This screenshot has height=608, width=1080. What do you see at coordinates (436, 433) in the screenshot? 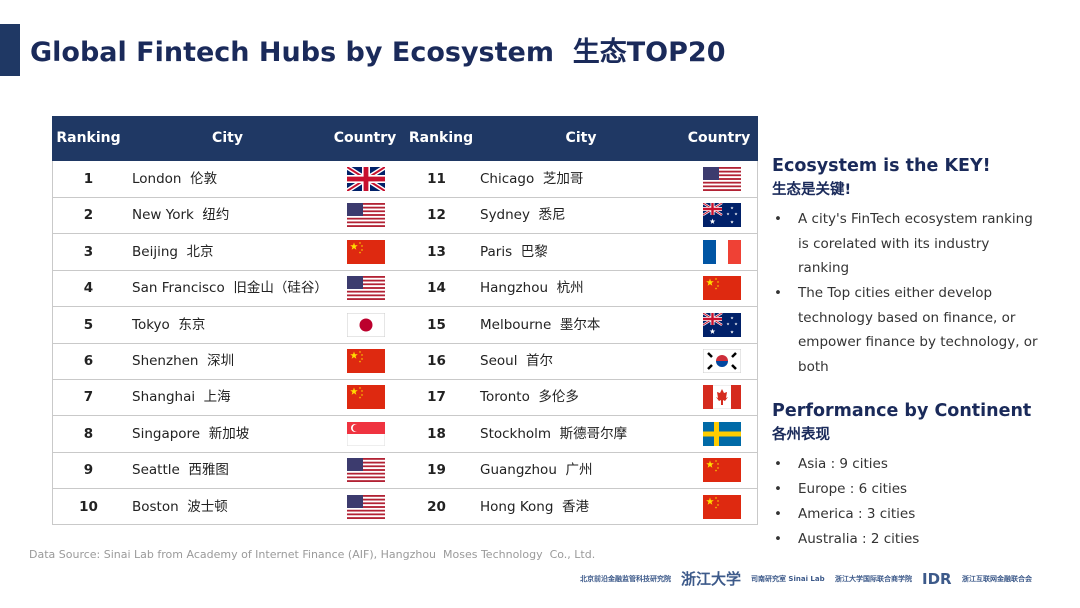
I see `rank-cell: 18` at bounding box center [436, 433].